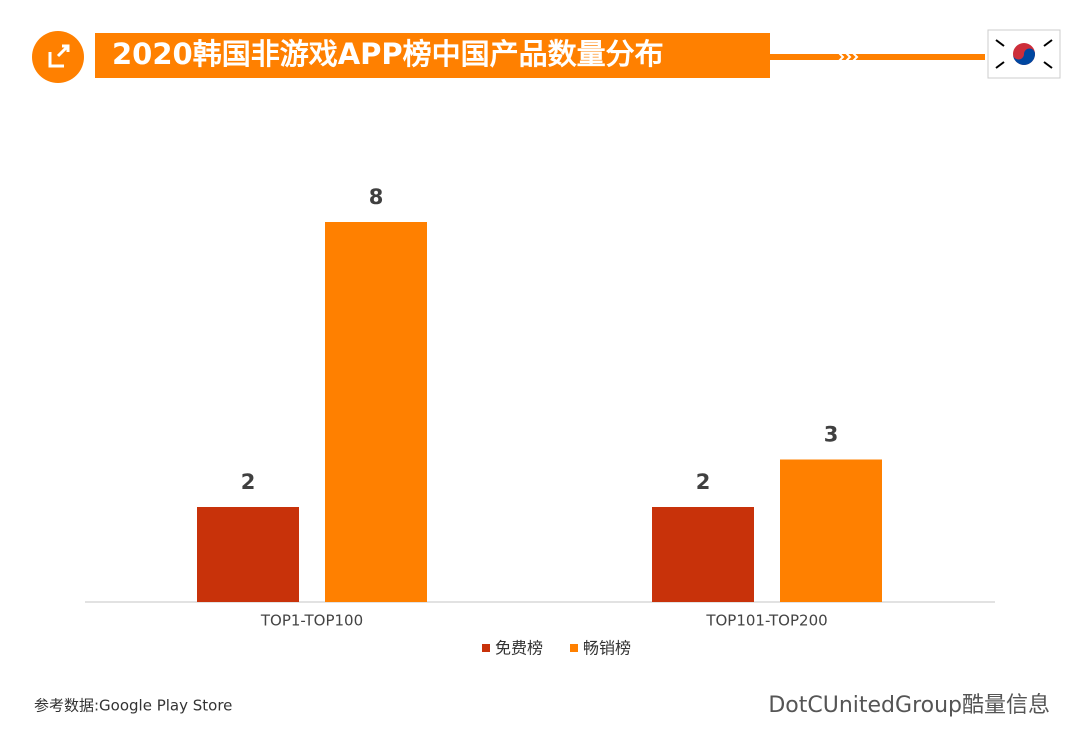 The width and height of the screenshot is (1080, 755). Describe the element at coordinates (848, 57) in the screenshot. I see `chevrons` at that location.